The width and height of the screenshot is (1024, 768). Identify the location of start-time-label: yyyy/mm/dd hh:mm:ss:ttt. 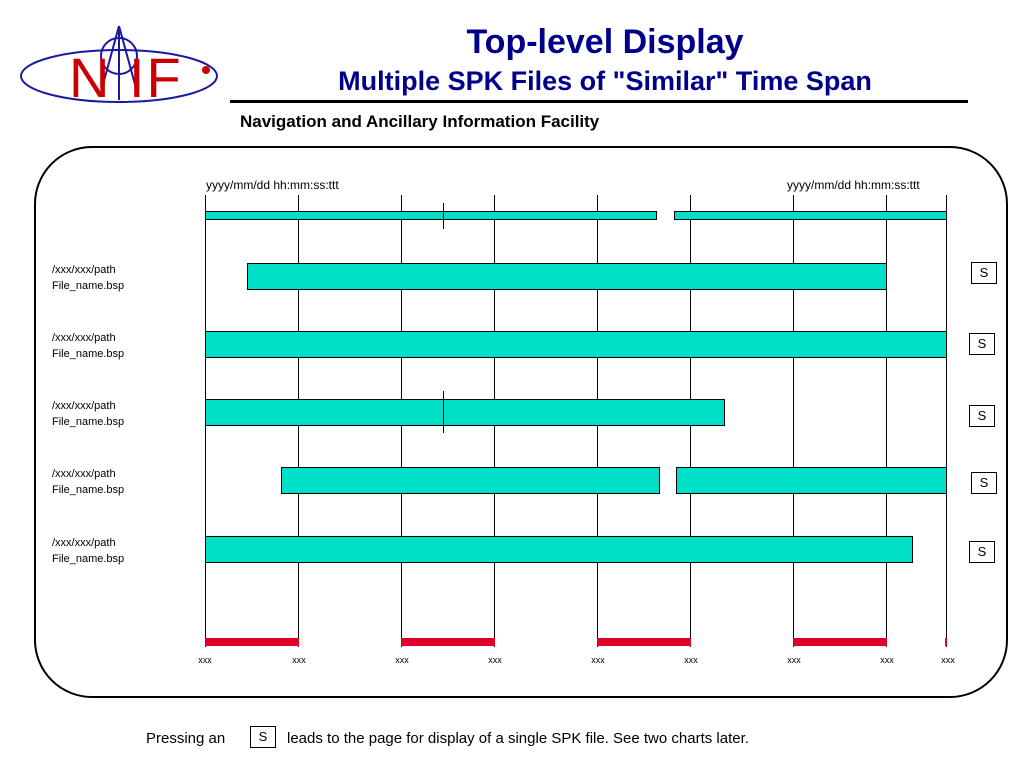
(272, 185).